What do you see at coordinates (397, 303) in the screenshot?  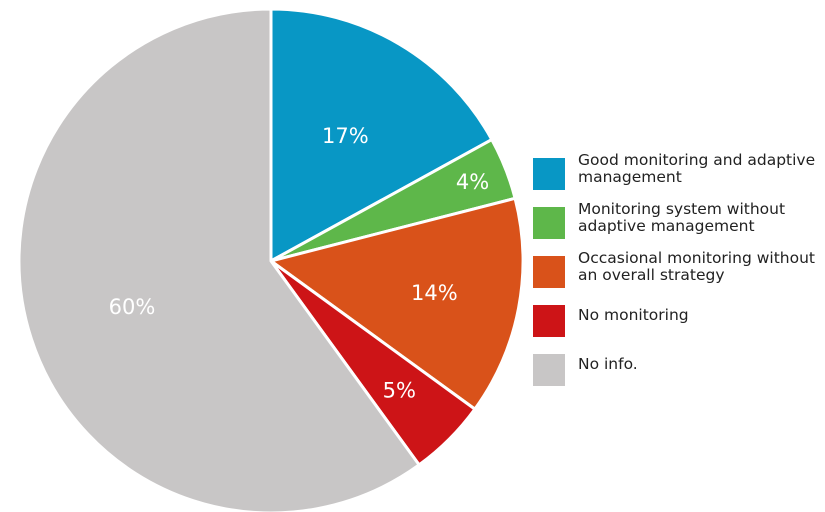 I see `slice-occasional-monitoring` at bounding box center [397, 303].